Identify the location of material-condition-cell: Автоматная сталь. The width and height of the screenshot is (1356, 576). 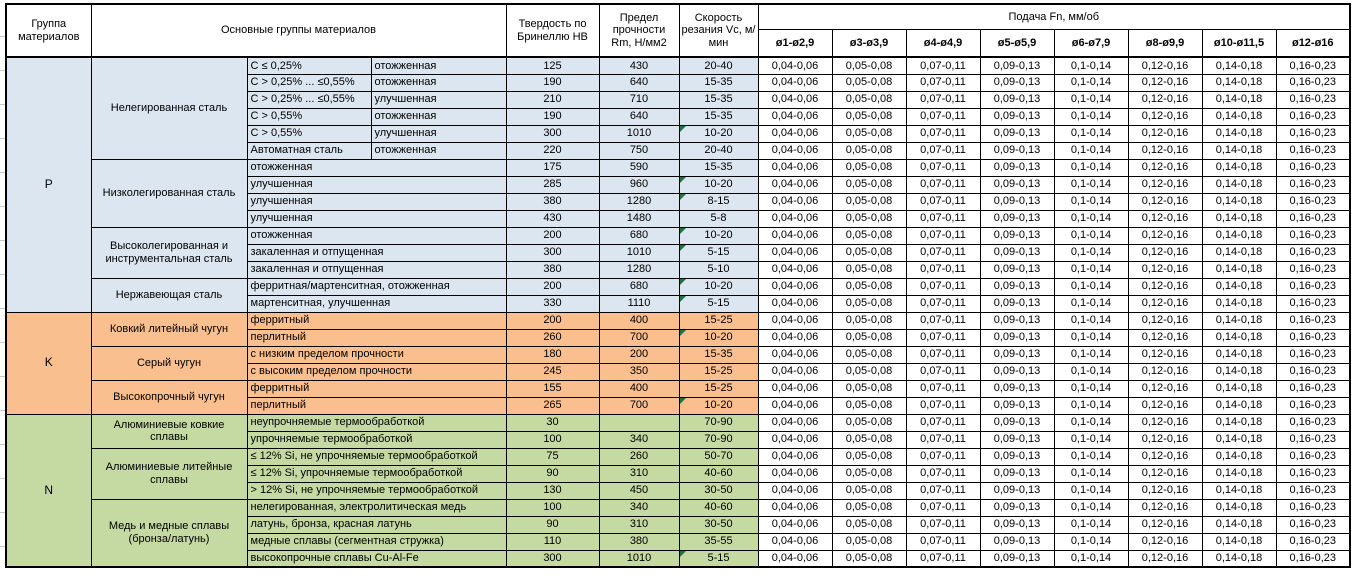
(309, 150).